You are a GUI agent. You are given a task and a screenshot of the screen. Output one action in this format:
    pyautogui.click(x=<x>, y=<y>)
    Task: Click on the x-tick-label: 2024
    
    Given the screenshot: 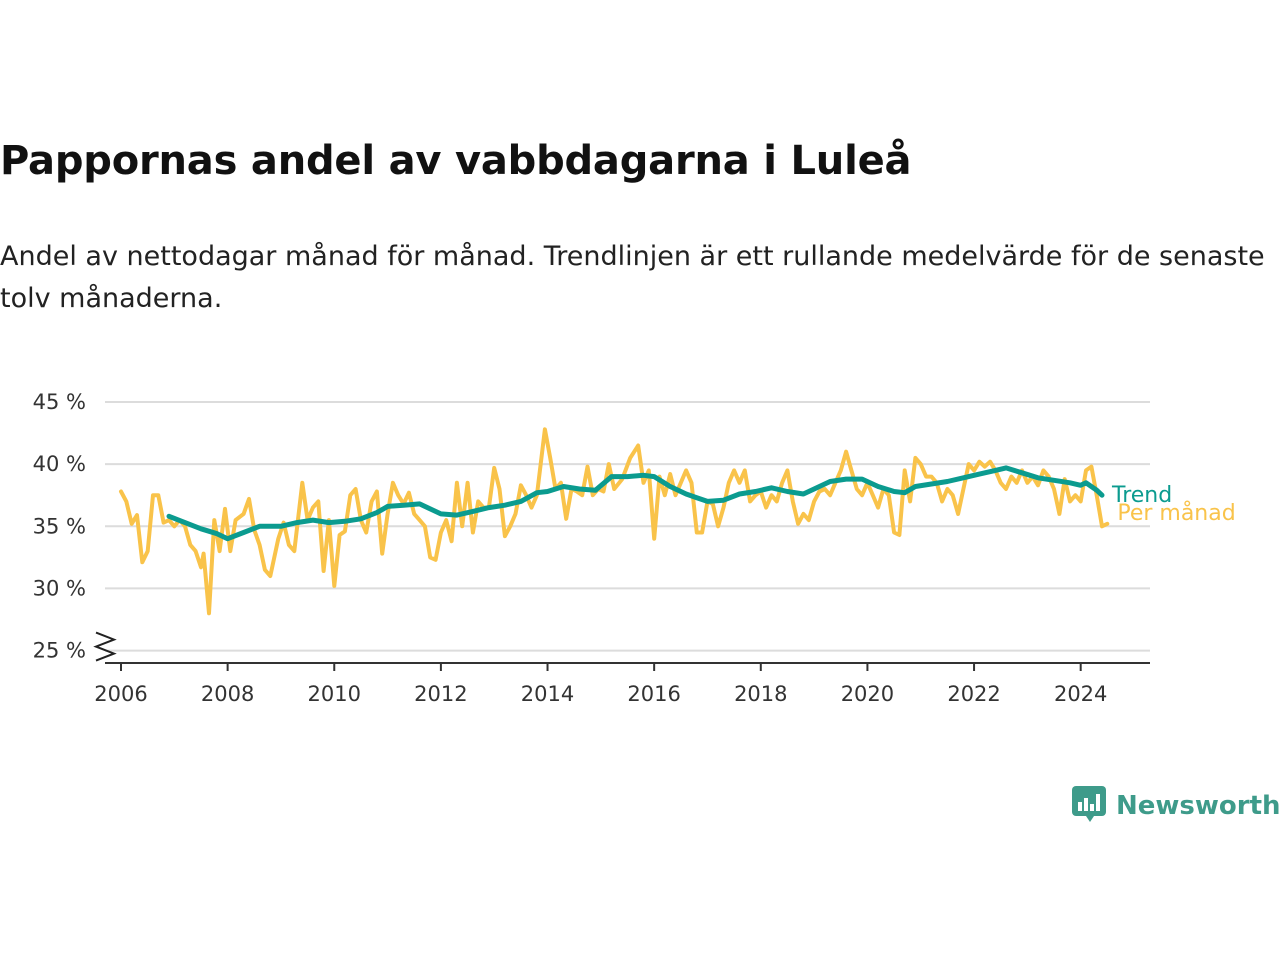 What is the action you would take?
    pyautogui.click(x=1080, y=694)
    